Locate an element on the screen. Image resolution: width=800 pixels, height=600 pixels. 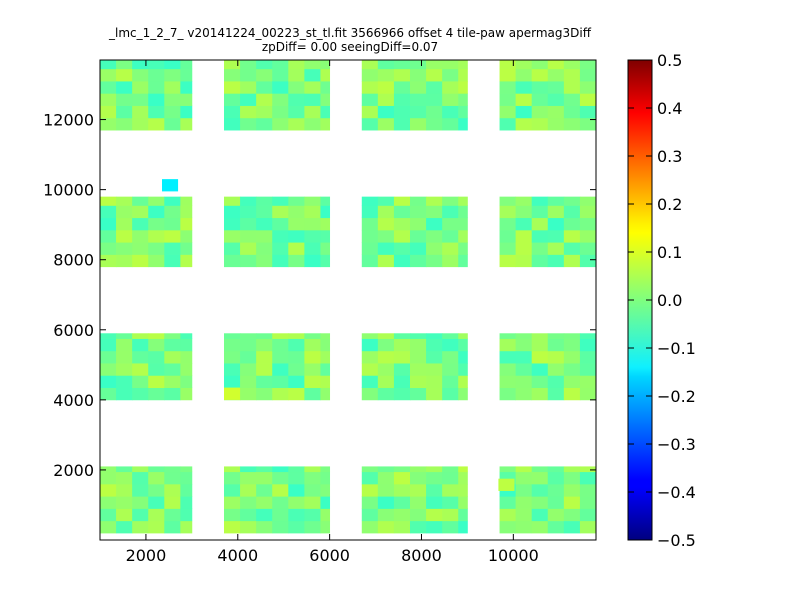
y-tick-label: 2000 is located at coordinates (73, 470).